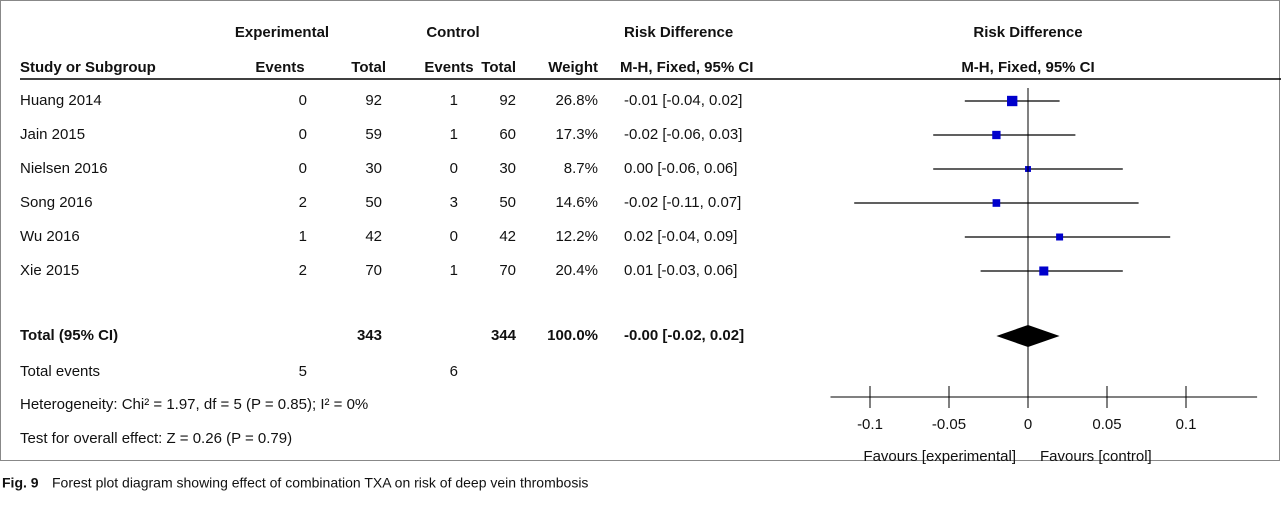  I want to click on study-name: Jain 2015, so click(52, 134).